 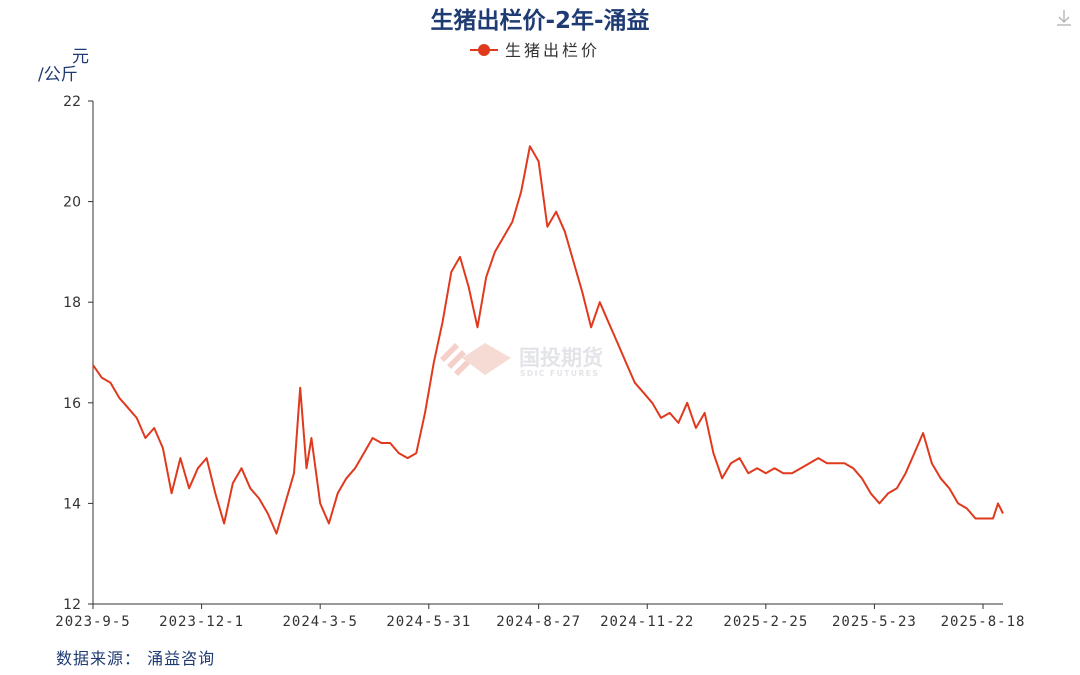 What do you see at coordinates (58, 75) in the screenshot?
I see `y-unit-line2: /公斤` at bounding box center [58, 75].